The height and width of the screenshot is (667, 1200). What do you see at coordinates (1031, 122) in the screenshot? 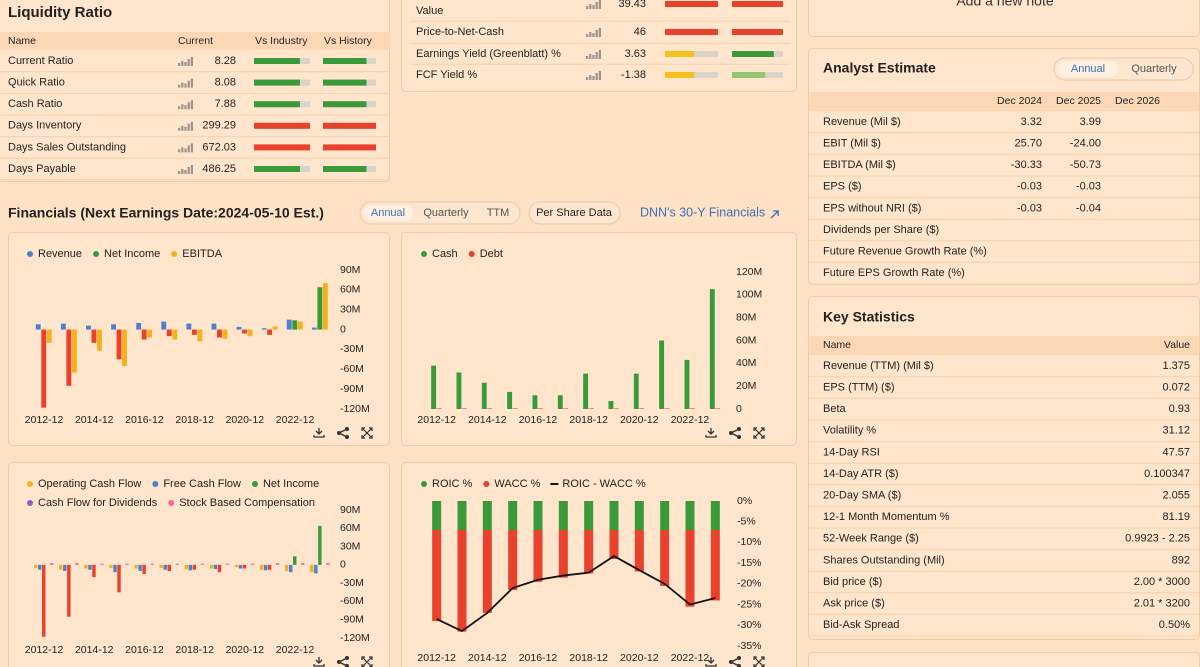
I see `row-value: 3.32` at bounding box center [1031, 122].